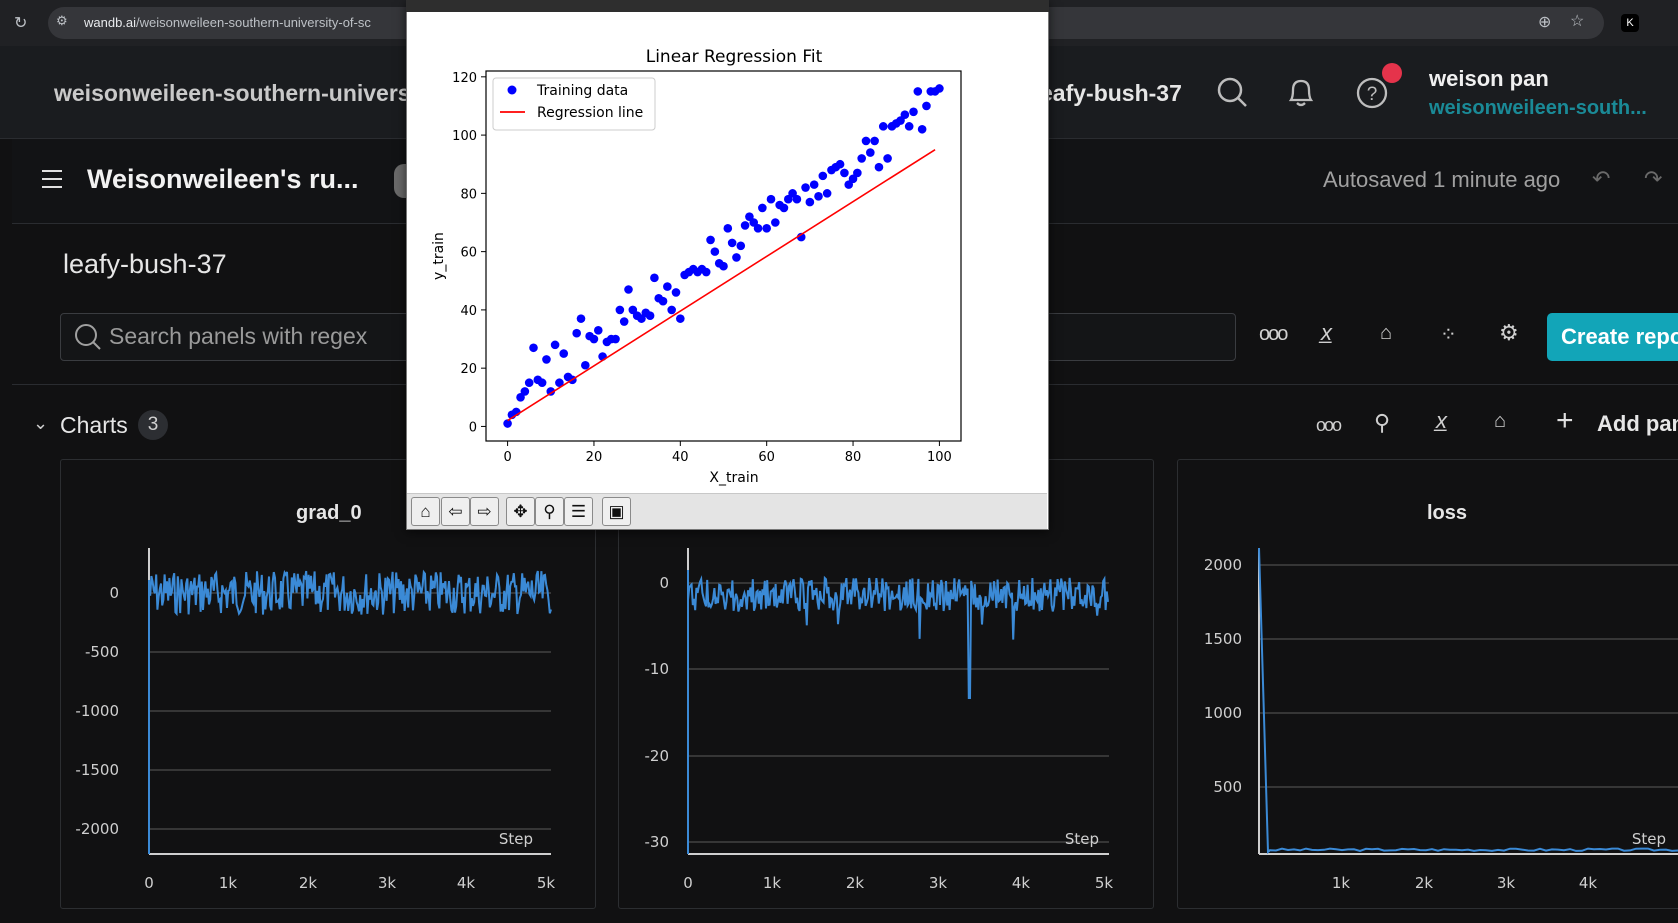 The height and width of the screenshot is (923, 1678). I want to click on y-tick-label: 500, so click(1227, 787).